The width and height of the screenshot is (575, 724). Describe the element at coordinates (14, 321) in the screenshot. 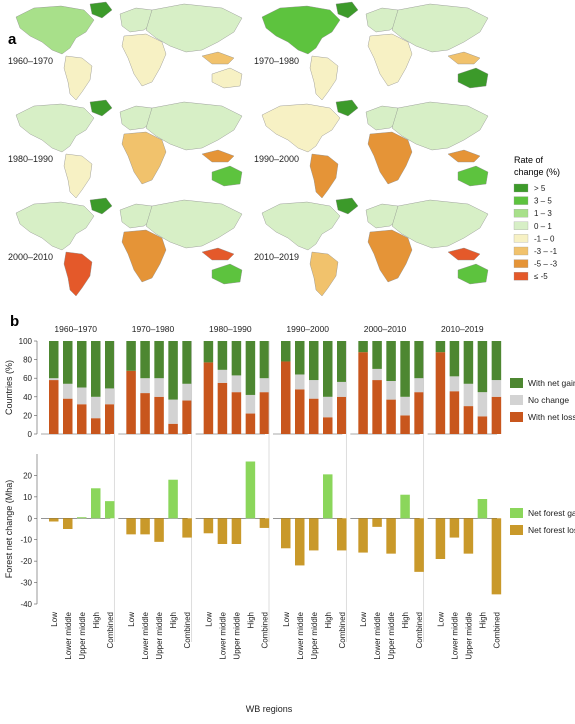

I see `panel-b-label: b` at that location.